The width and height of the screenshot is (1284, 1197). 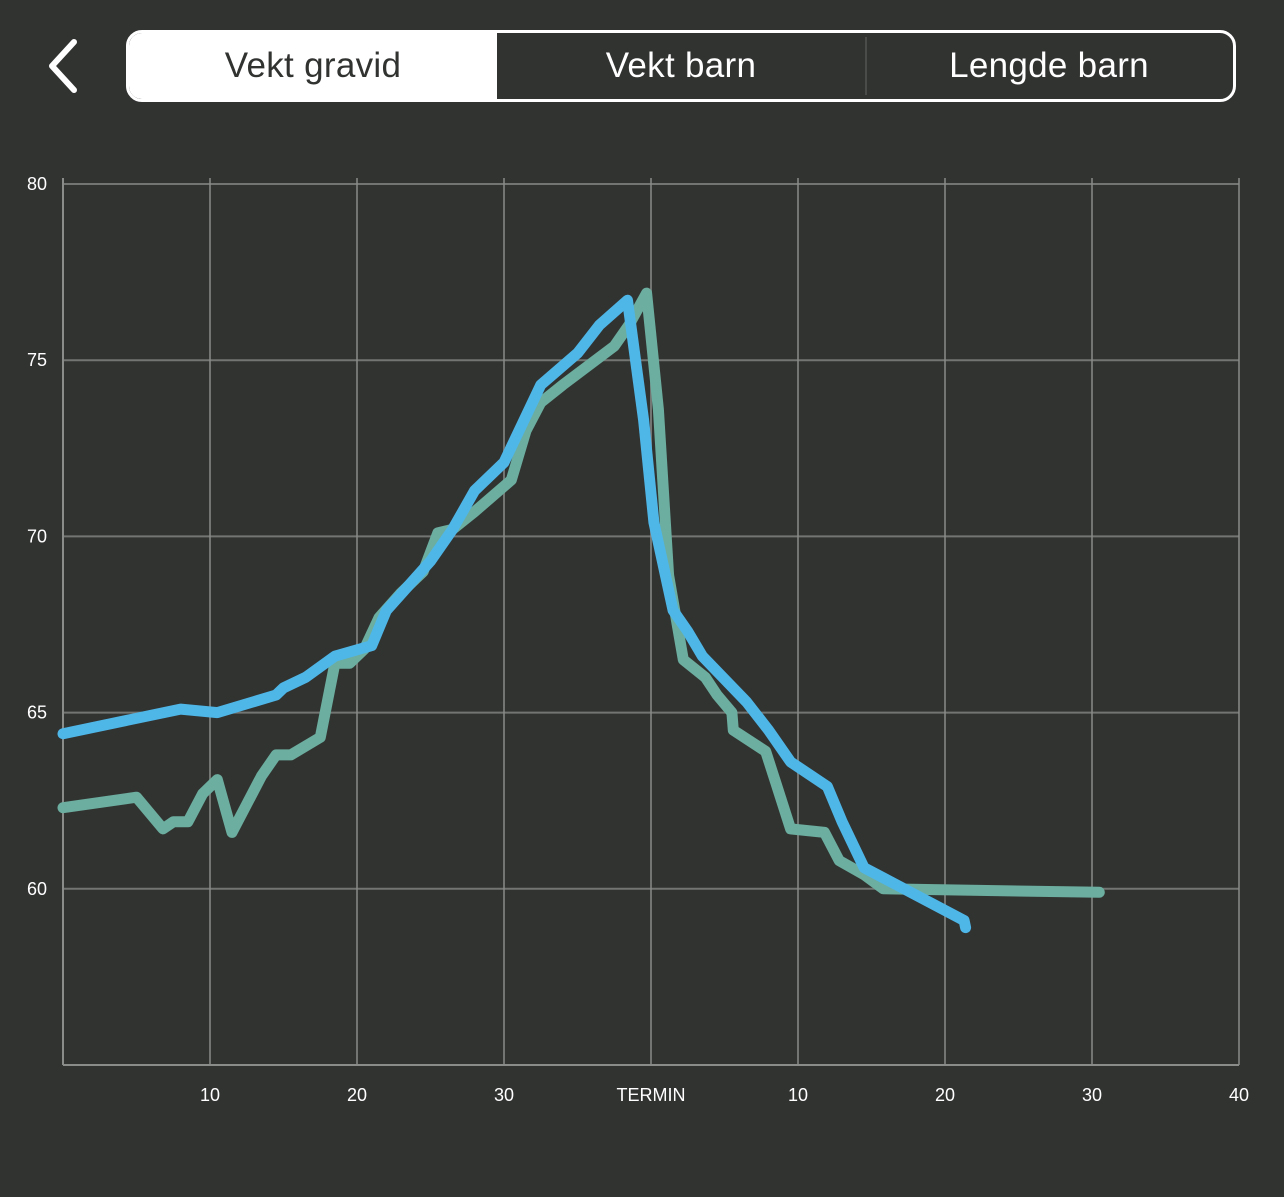 What do you see at coordinates (63, 66) in the screenshot?
I see `chevron-left-icon` at bounding box center [63, 66].